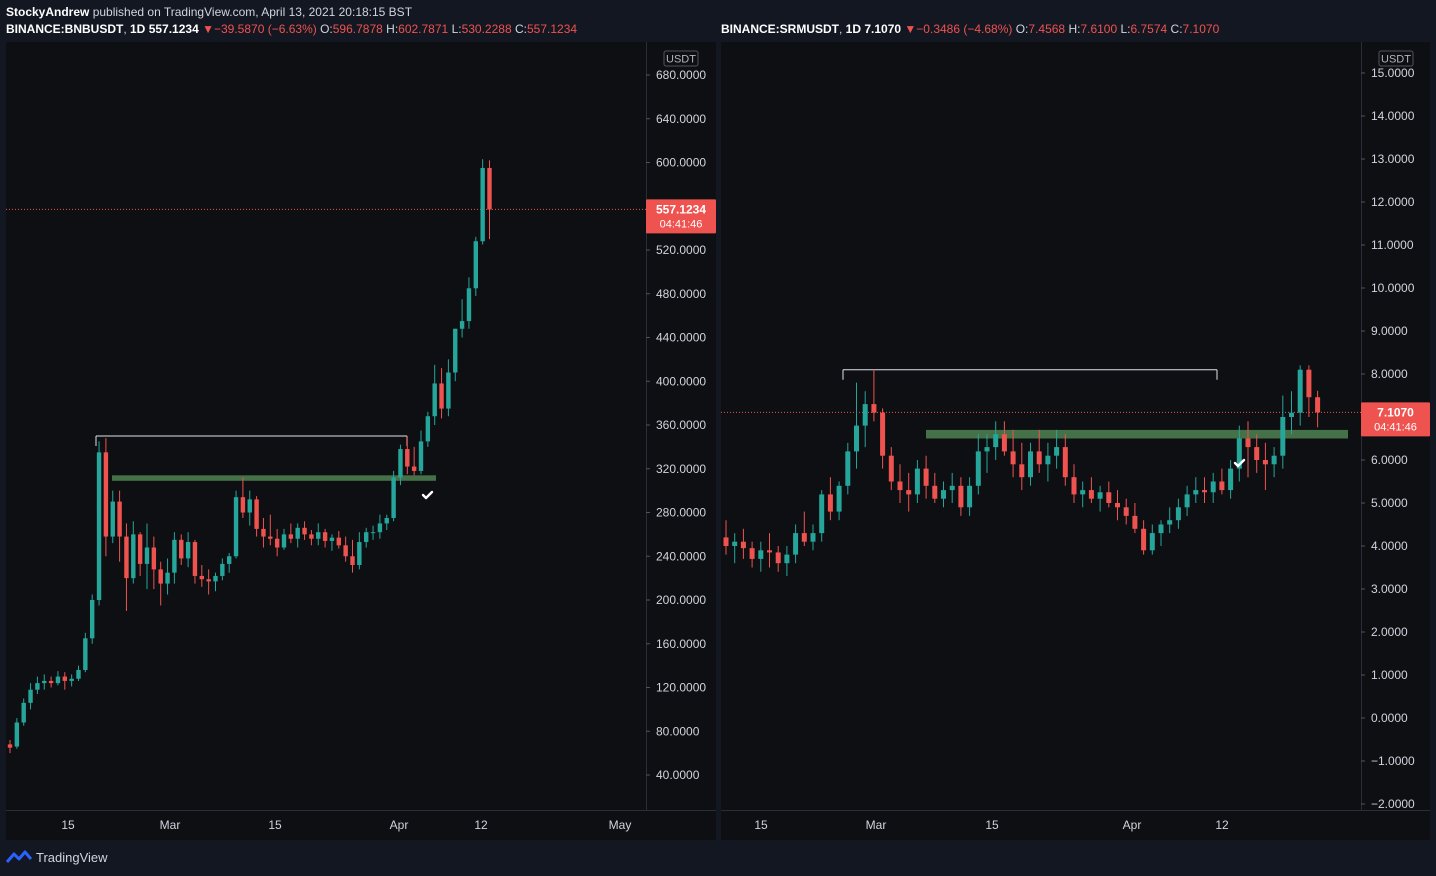 The width and height of the screenshot is (1436, 876). What do you see at coordinates (552, 29) in the screenshot?
I see `left-close: 557.1234` at bounding box center [552, 29].